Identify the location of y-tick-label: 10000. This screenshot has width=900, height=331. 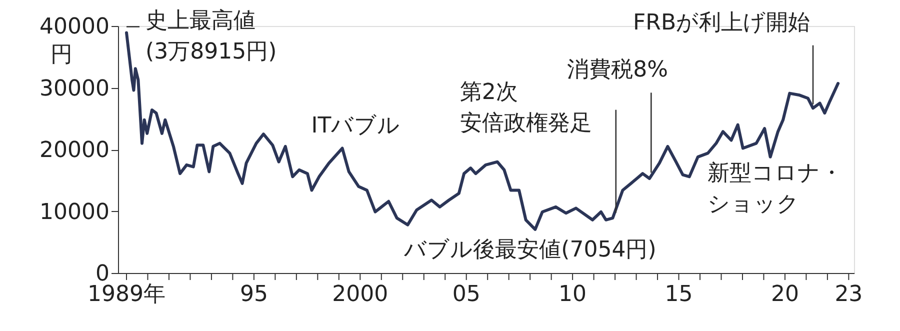
(75, 212).